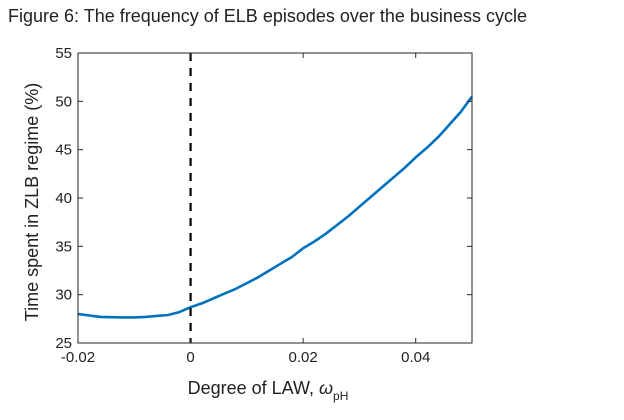 The height and width of the screenshot is (420, 624). Describe the element at coordinates (326, 388) in the screenshot. I see `x-axis-label-symbol: ω` at that location.